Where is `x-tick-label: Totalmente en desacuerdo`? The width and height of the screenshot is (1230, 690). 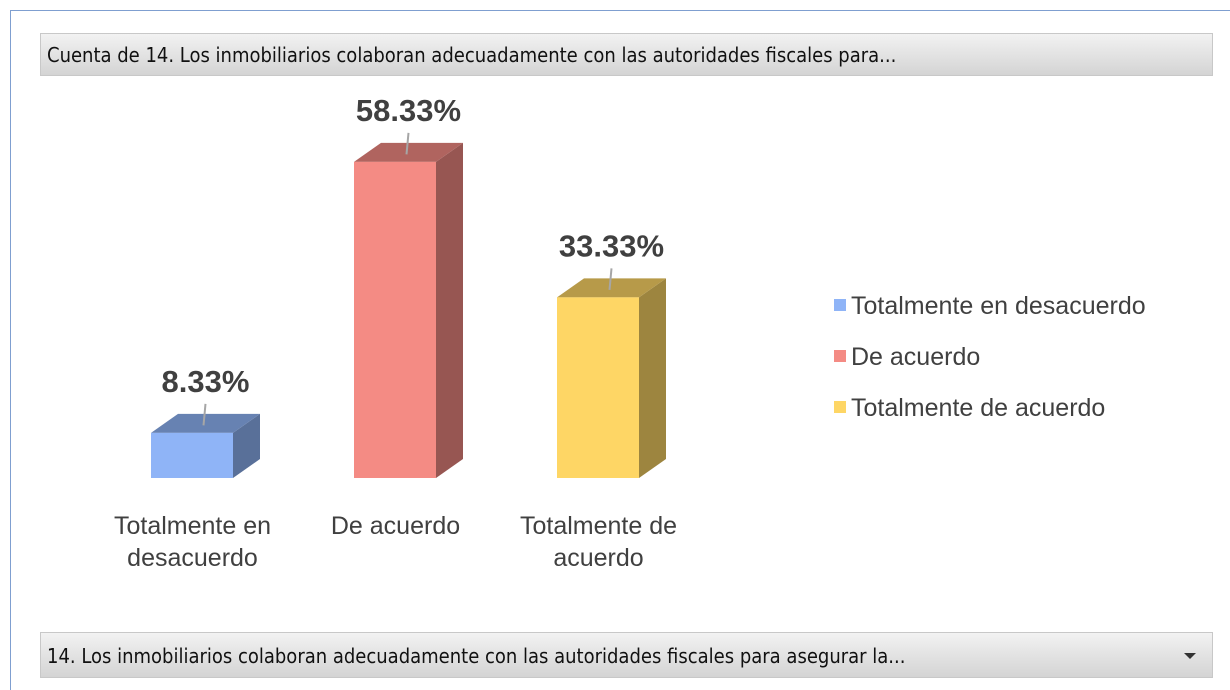
x-tick-label: Totalmente en desacuerdo is located at coordinates (192, 542).